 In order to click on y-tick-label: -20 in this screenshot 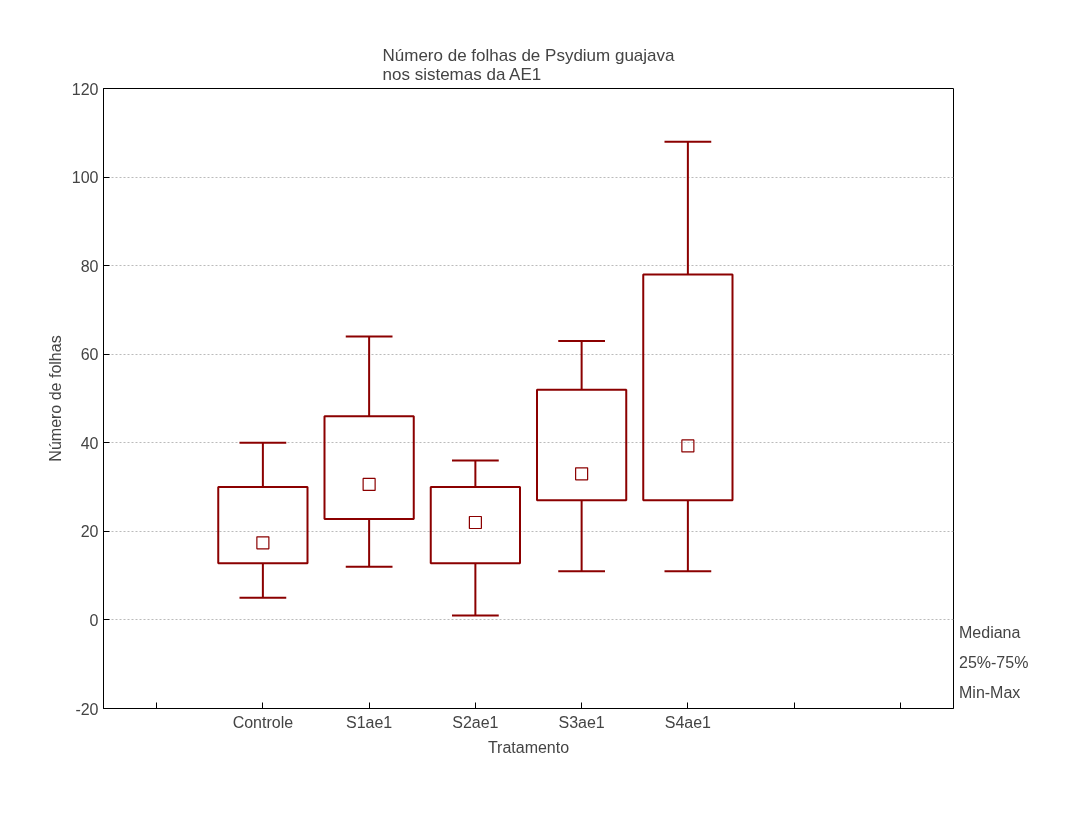, I will do `click(87, 709)`.